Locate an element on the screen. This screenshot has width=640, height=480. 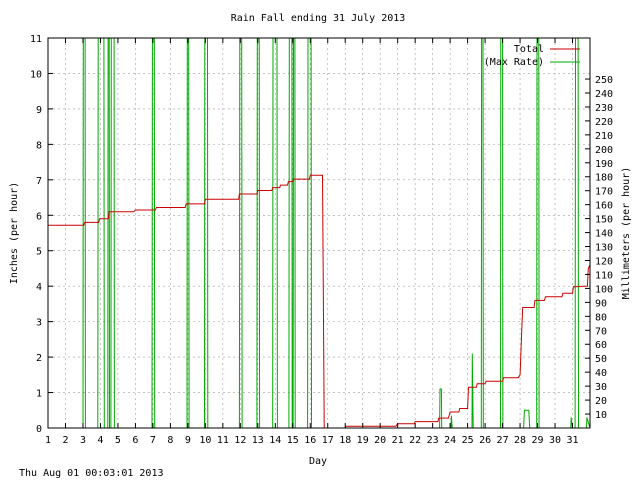
x-tick-label: 15 is located at coordinates (293, 440).